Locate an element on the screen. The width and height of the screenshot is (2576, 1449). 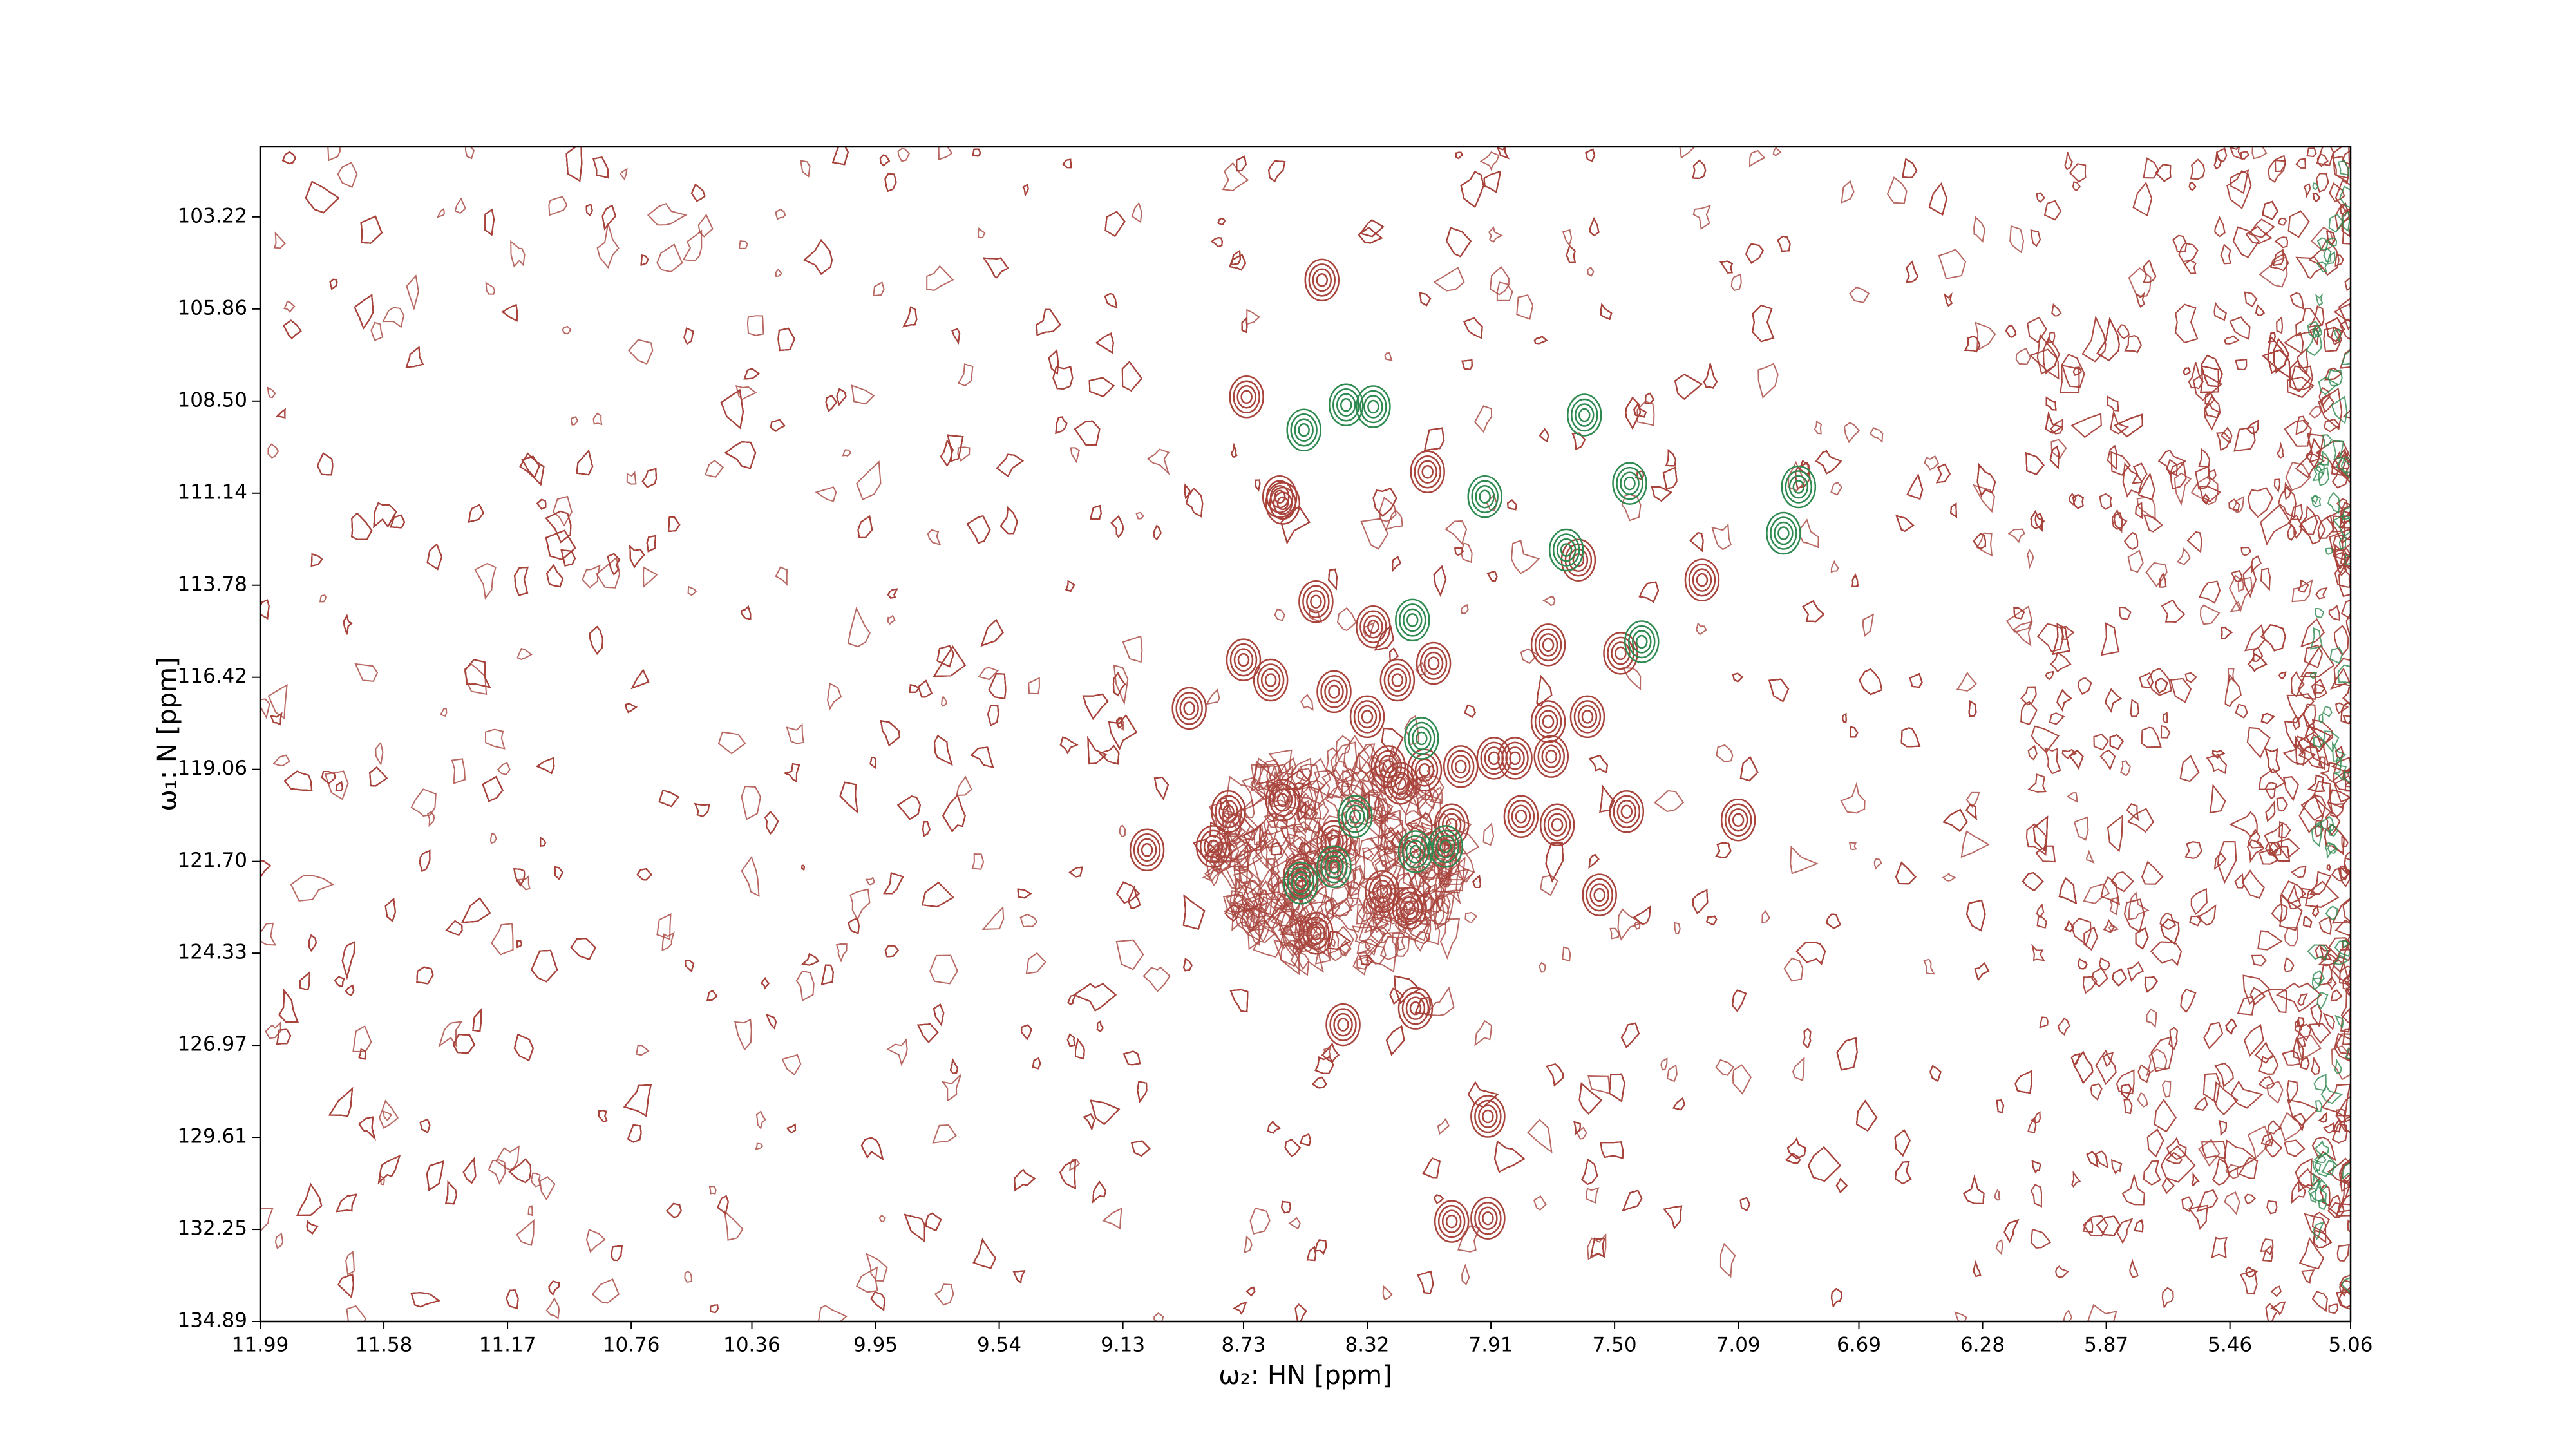
x-tick-label: 6.28 is located at coordinates (1983, 1345).